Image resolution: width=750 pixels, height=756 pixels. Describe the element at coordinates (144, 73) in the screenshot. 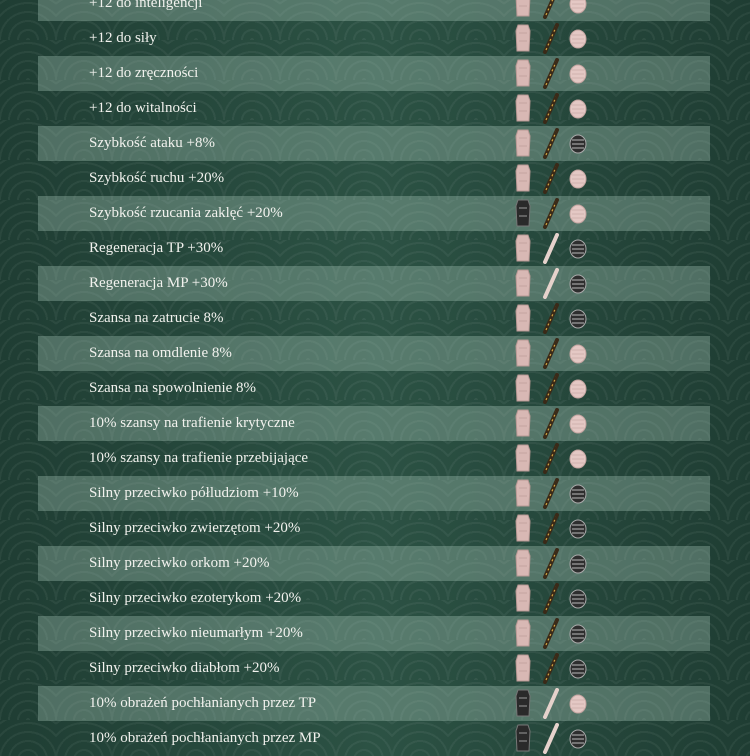

I see `bonus-text: +12 do zręczności` at that location.